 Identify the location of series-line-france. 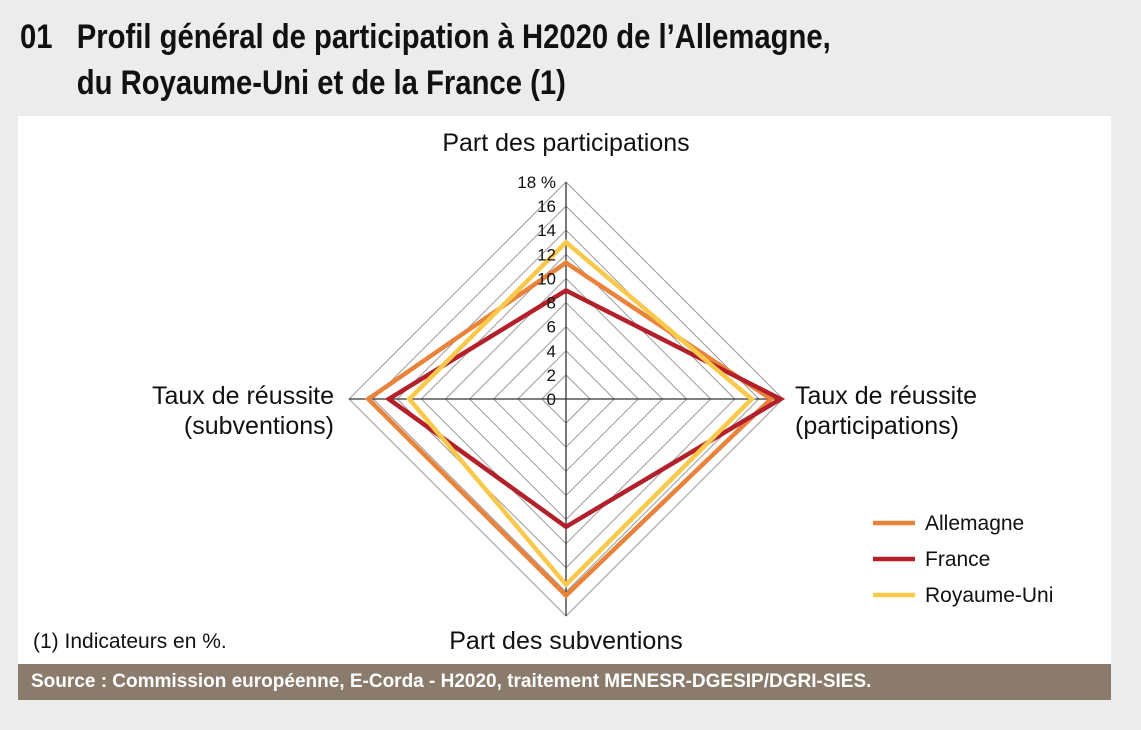
(585, 408).